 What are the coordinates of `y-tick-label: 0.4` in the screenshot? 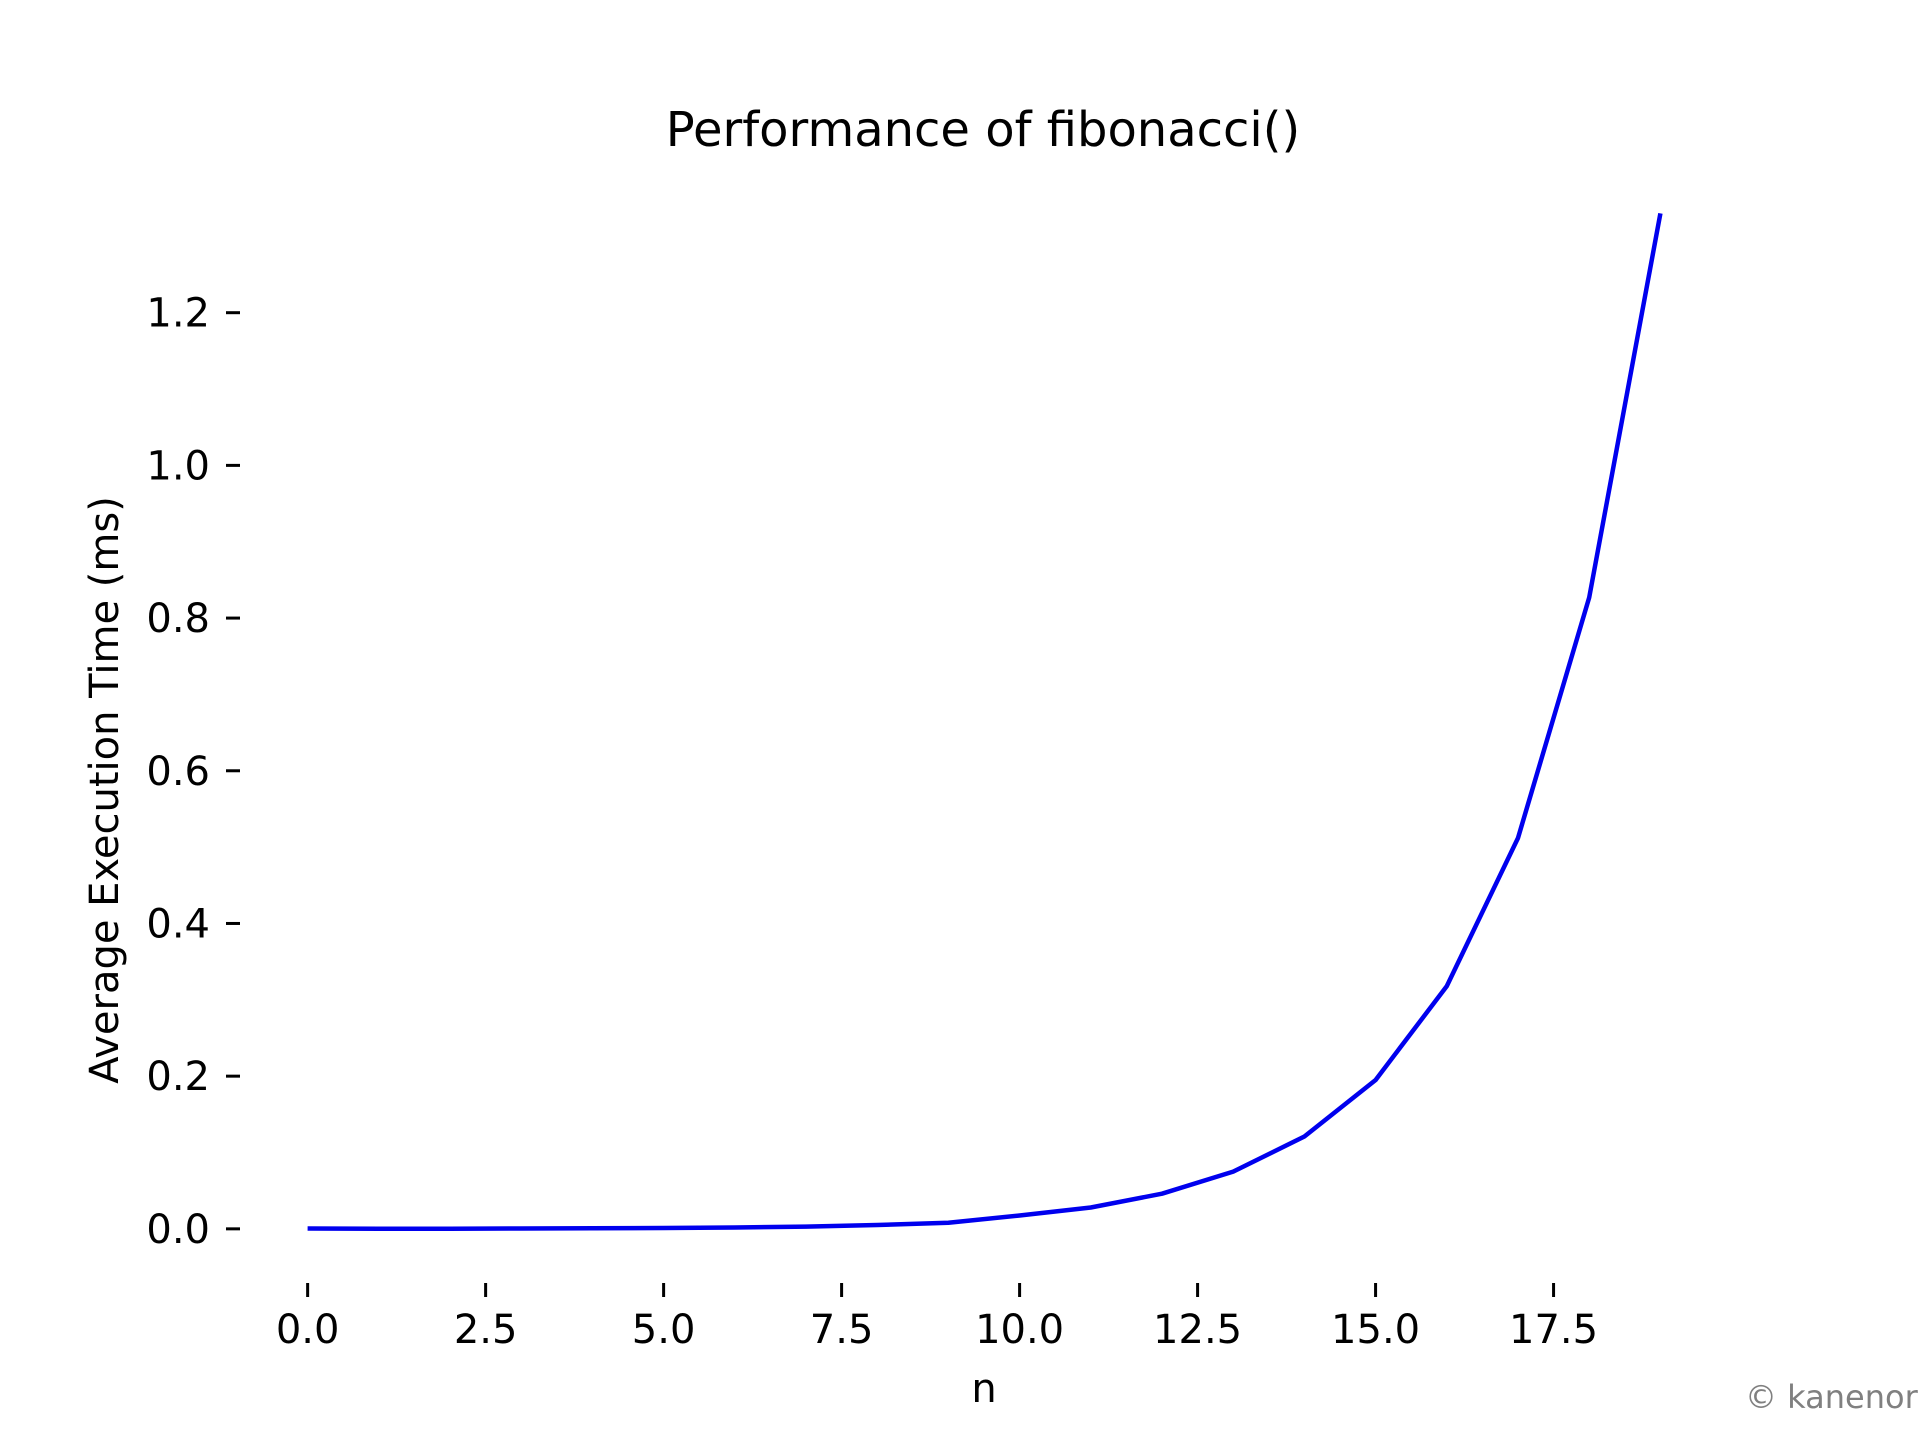 It's located at (178, 924).